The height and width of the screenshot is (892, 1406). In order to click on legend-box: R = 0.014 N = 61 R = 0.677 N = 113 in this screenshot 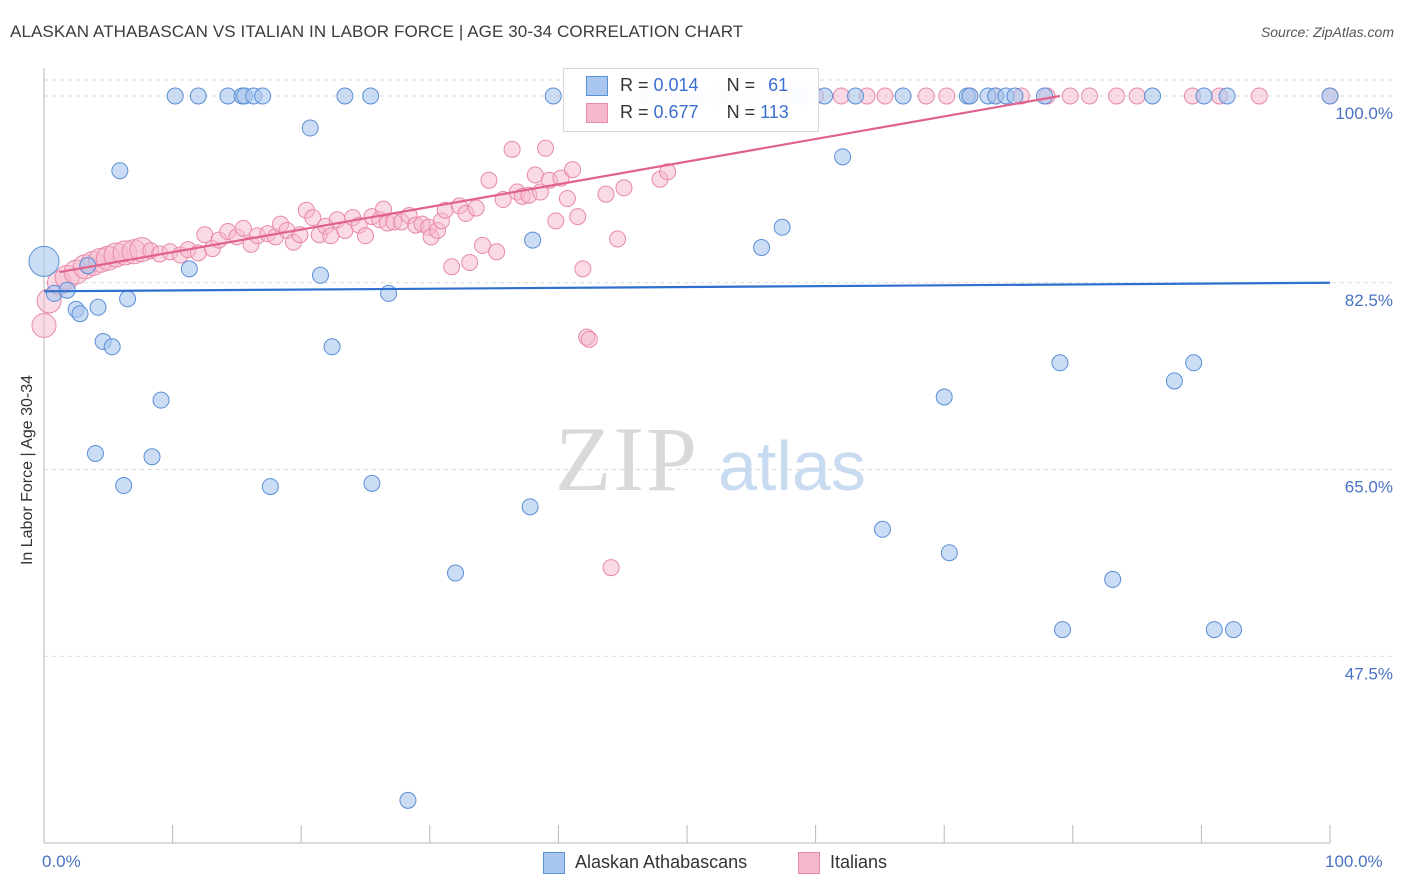, I will do `click(691, 100)`.